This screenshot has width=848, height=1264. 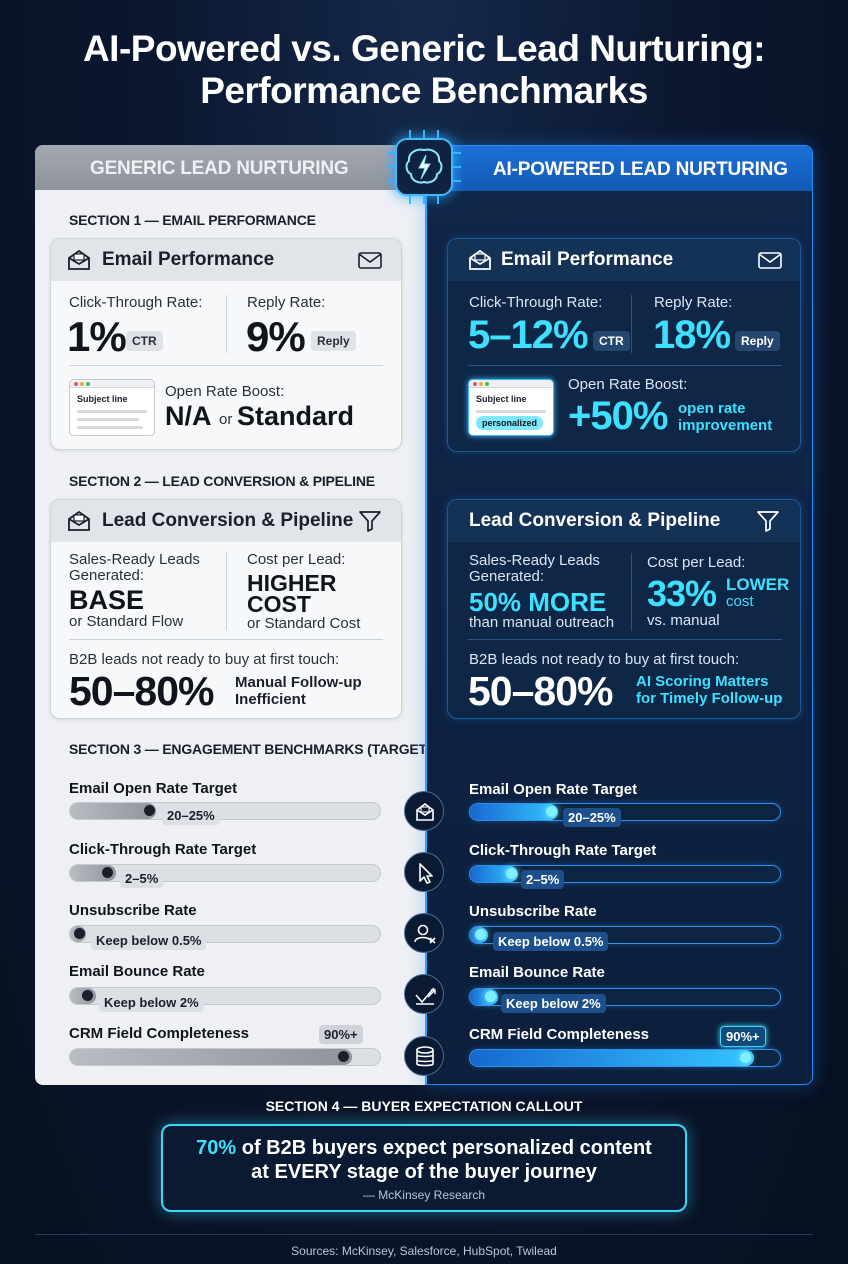 I want to click on boost-value-standard: Standard, so click(x=296, y=416).